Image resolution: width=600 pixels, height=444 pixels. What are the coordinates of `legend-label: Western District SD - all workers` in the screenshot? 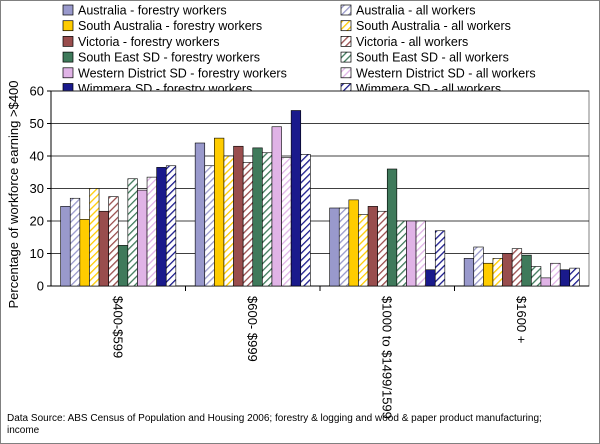 It's located at (446, 73).